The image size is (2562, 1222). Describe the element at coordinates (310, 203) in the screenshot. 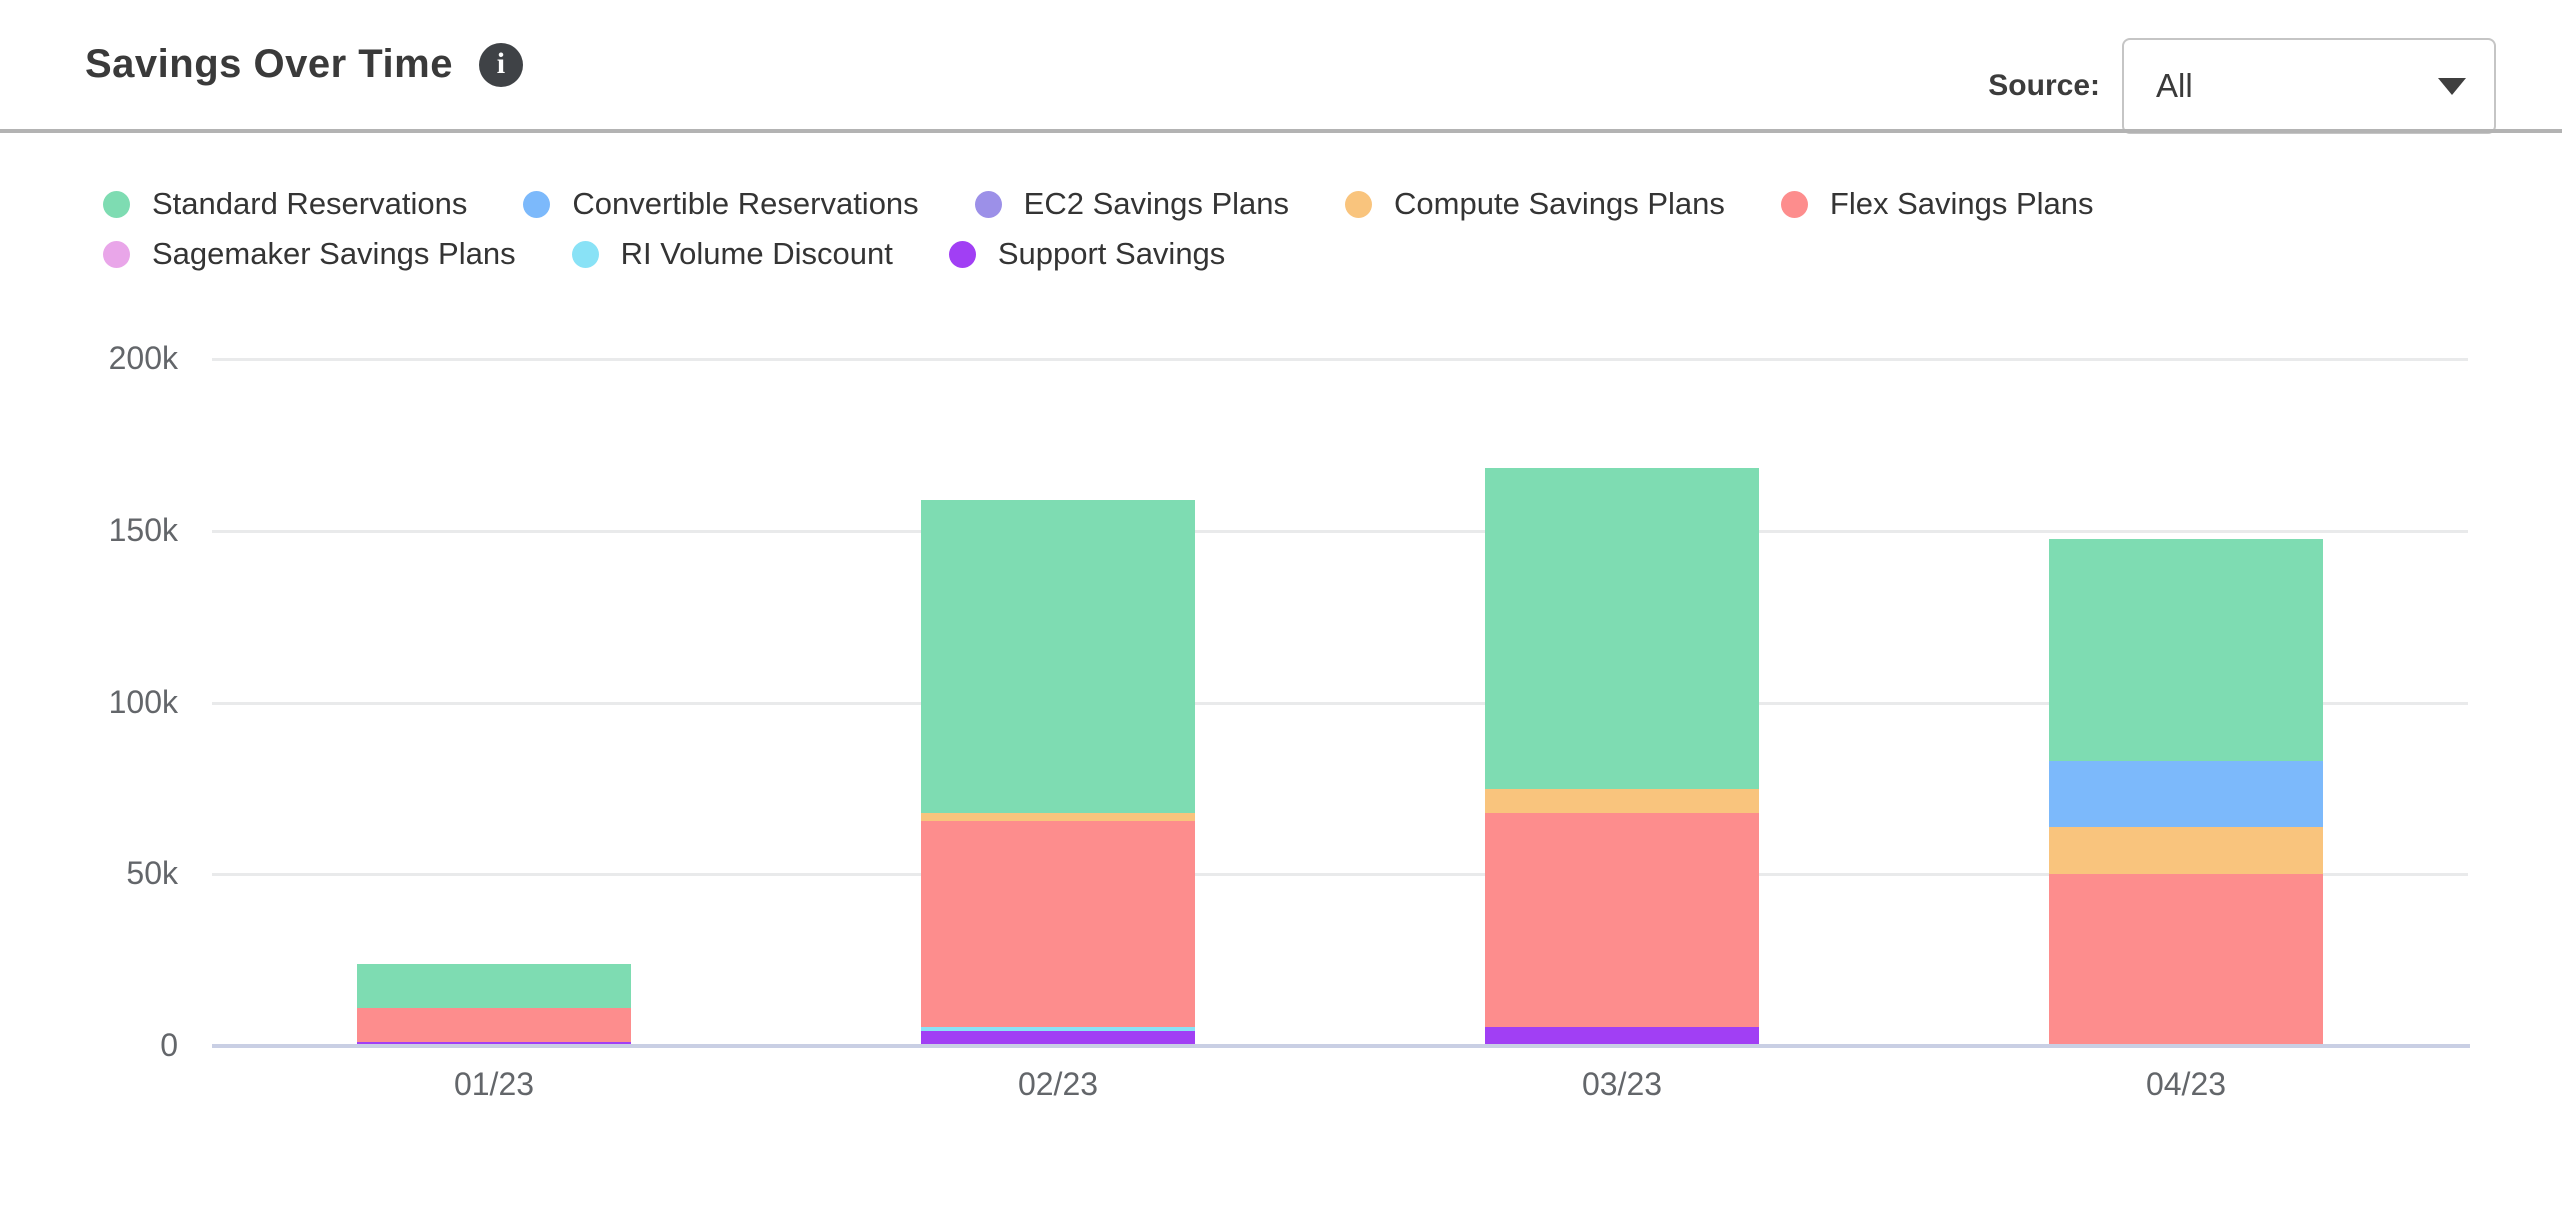

I see `legend-item-label: Standard Reservations` at that location.